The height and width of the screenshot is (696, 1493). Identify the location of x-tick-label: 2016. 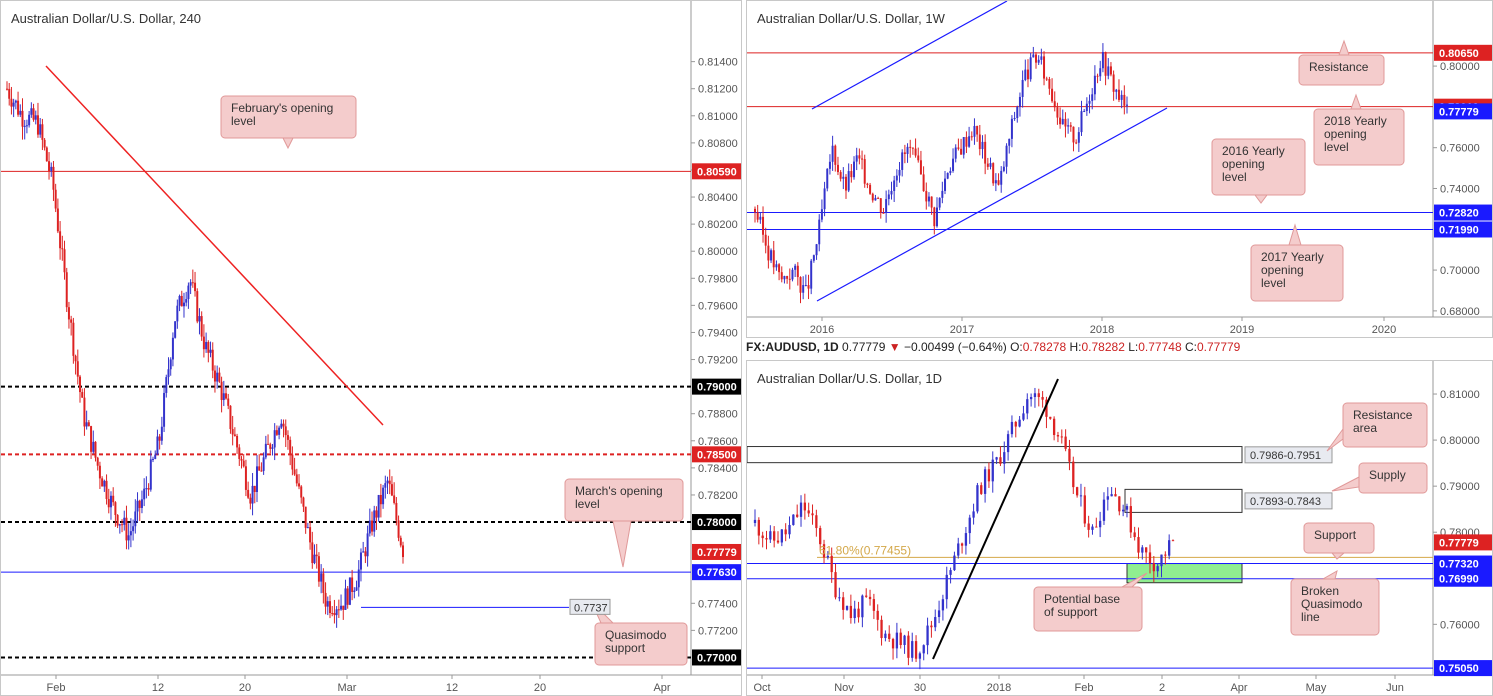
(822, 330).